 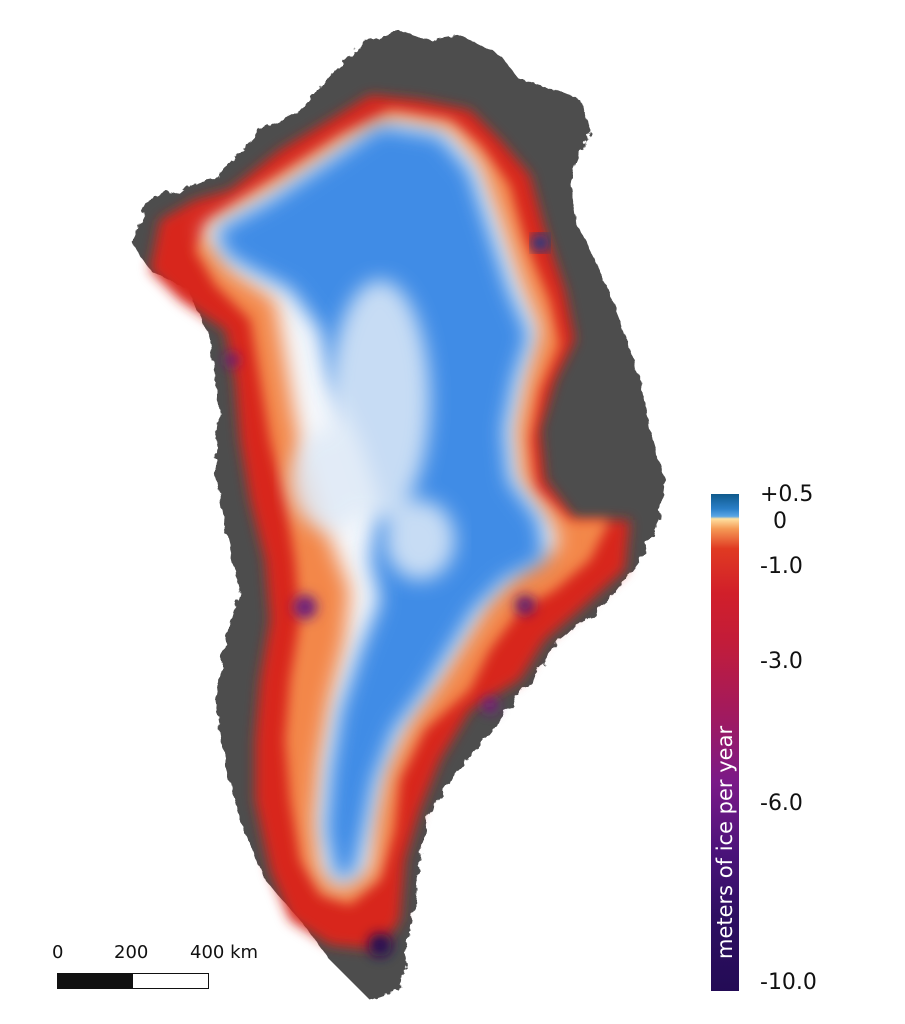 I want to click on scale-label-0: 0, so click(x=58, y=952).